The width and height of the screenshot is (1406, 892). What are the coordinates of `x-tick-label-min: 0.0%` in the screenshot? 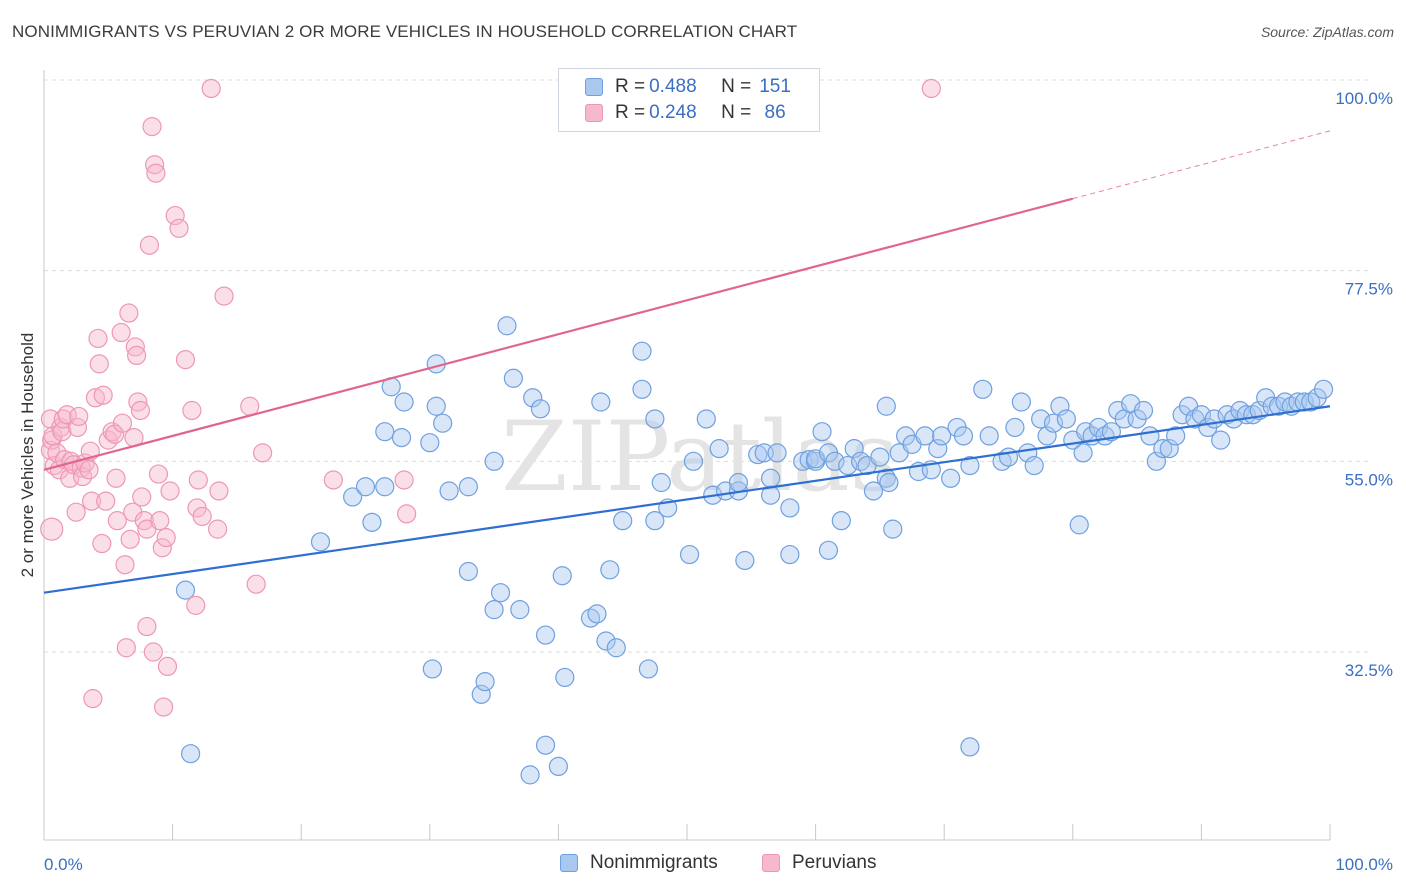 It's located at (63, 864).